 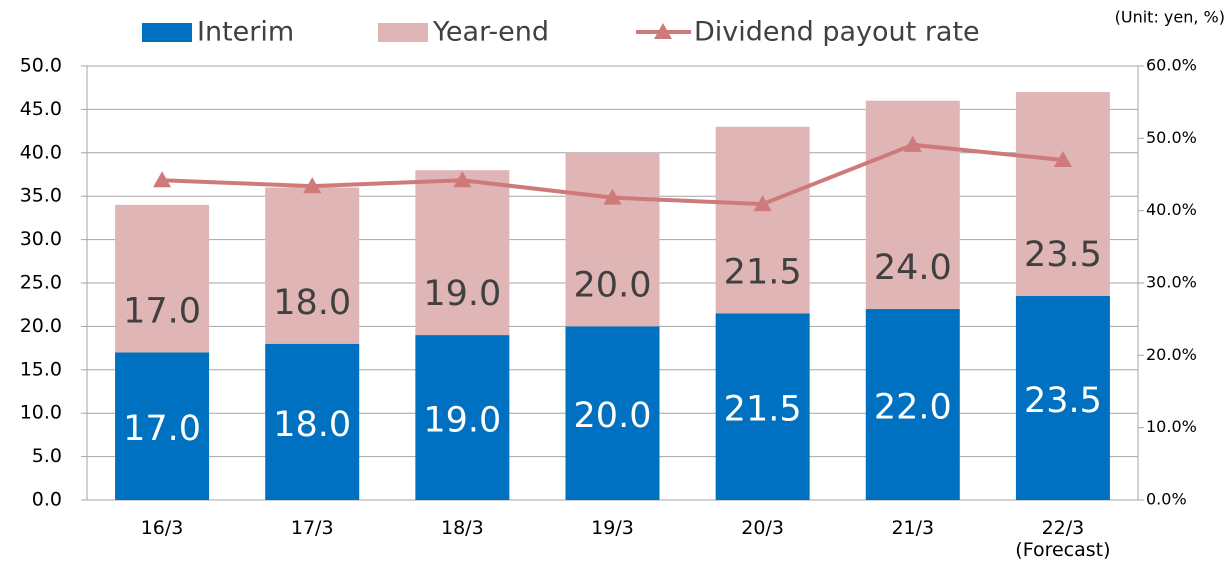 I want to click on y2-tick-label: 40.0%, so click(x=1171, y=209).